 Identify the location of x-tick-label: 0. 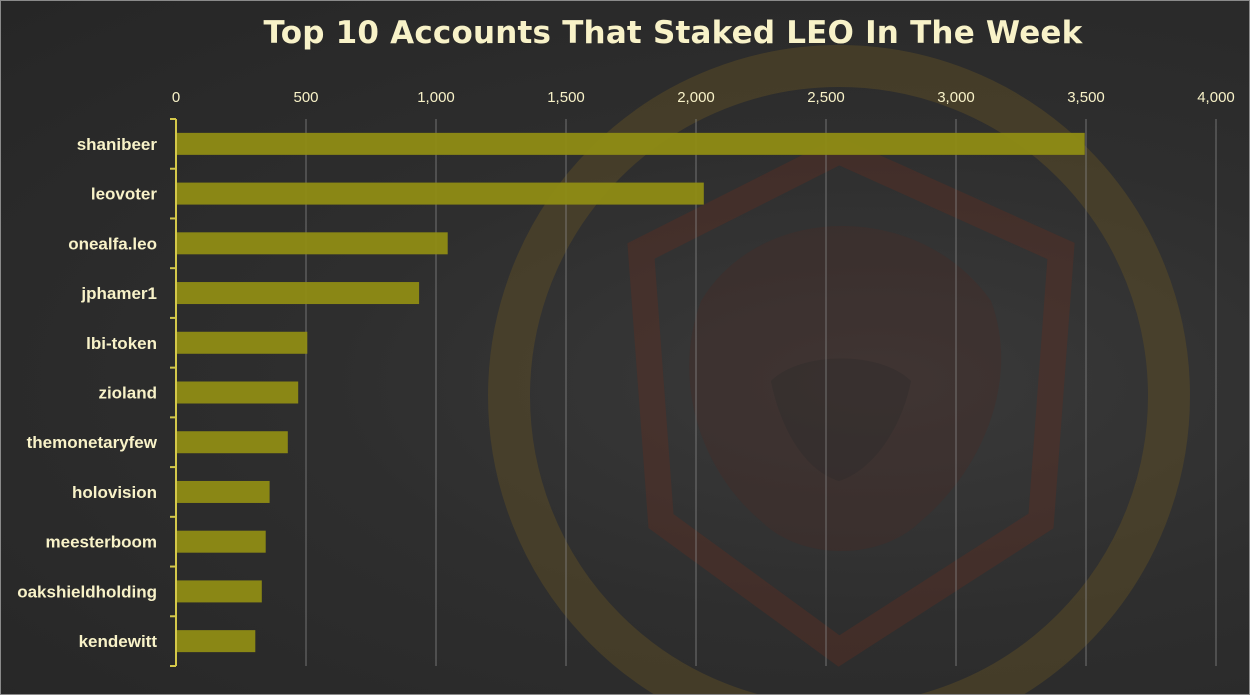
(176, 97).